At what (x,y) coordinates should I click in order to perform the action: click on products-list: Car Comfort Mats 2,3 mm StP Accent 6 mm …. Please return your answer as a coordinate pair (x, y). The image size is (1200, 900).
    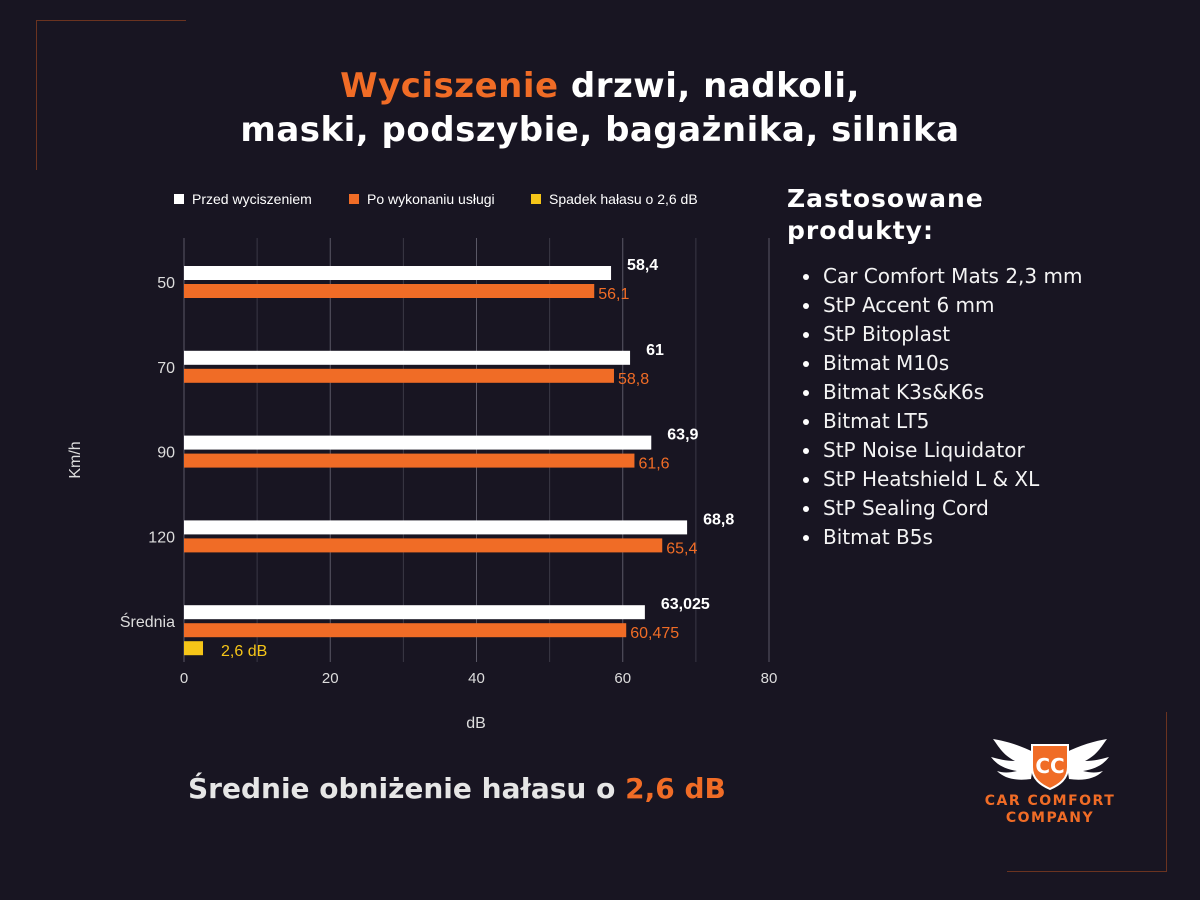
    Looking at the image, I should click on (941, 407).